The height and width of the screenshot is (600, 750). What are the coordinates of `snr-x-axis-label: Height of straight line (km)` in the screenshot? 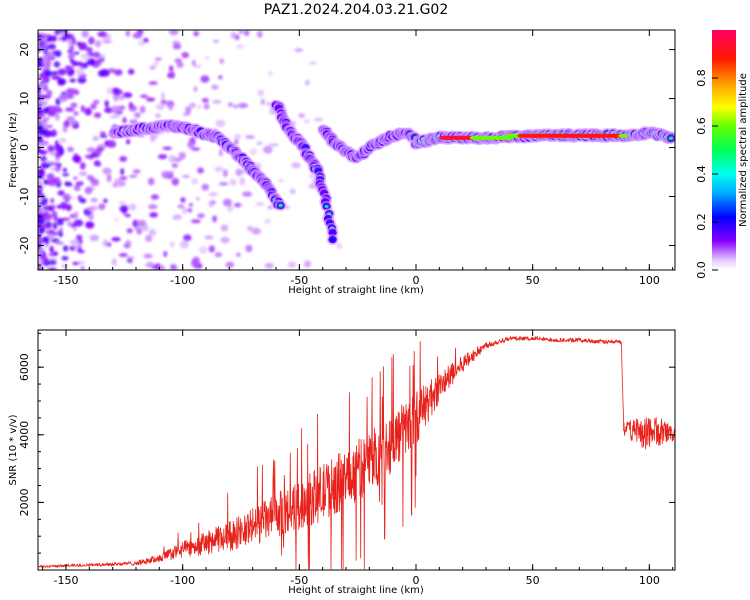 It's located at (356, 590).